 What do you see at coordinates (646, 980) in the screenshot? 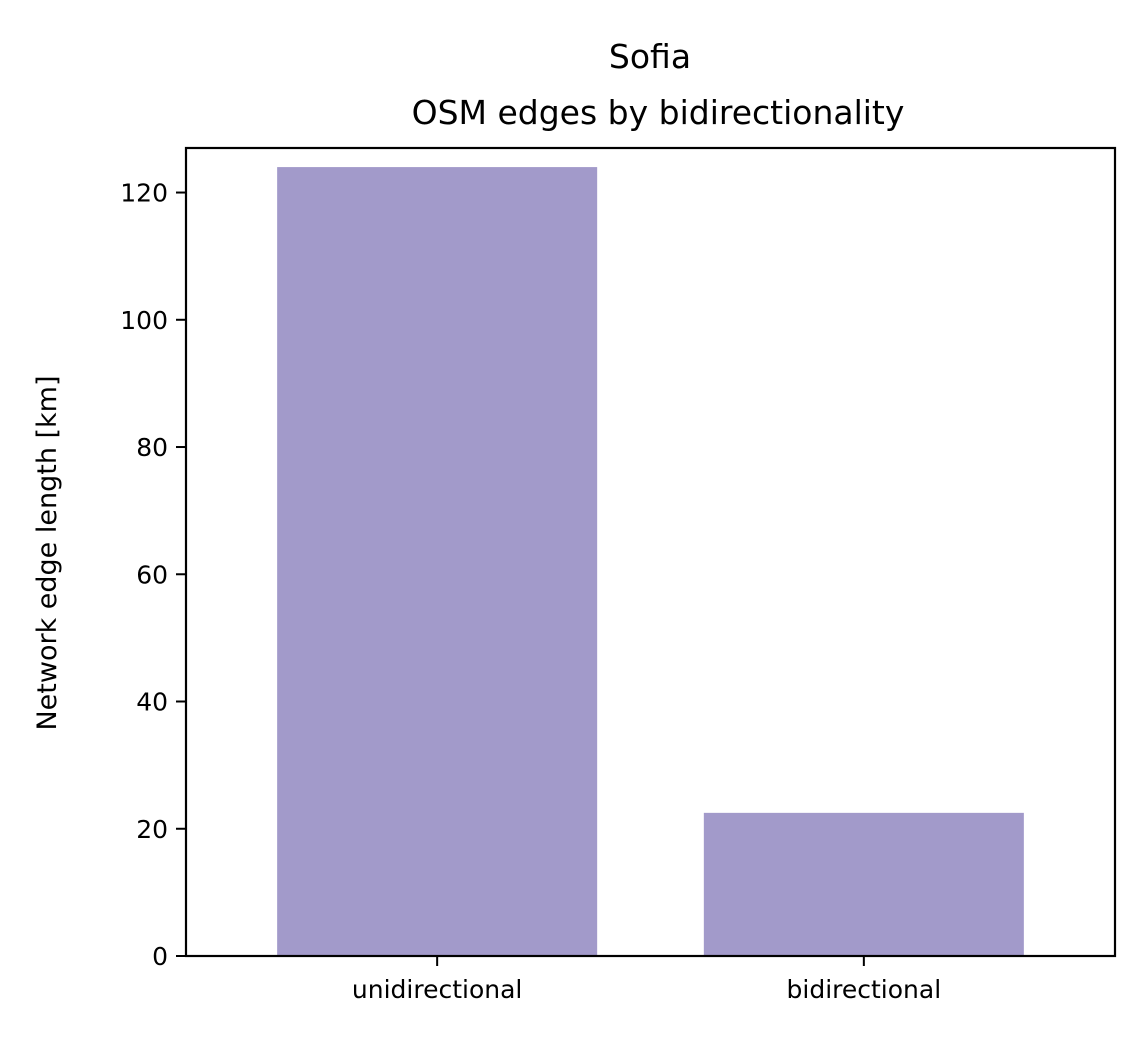
I see `x-axis-ticks: unidirectional bidirectional` at bounding box center [646, 980].